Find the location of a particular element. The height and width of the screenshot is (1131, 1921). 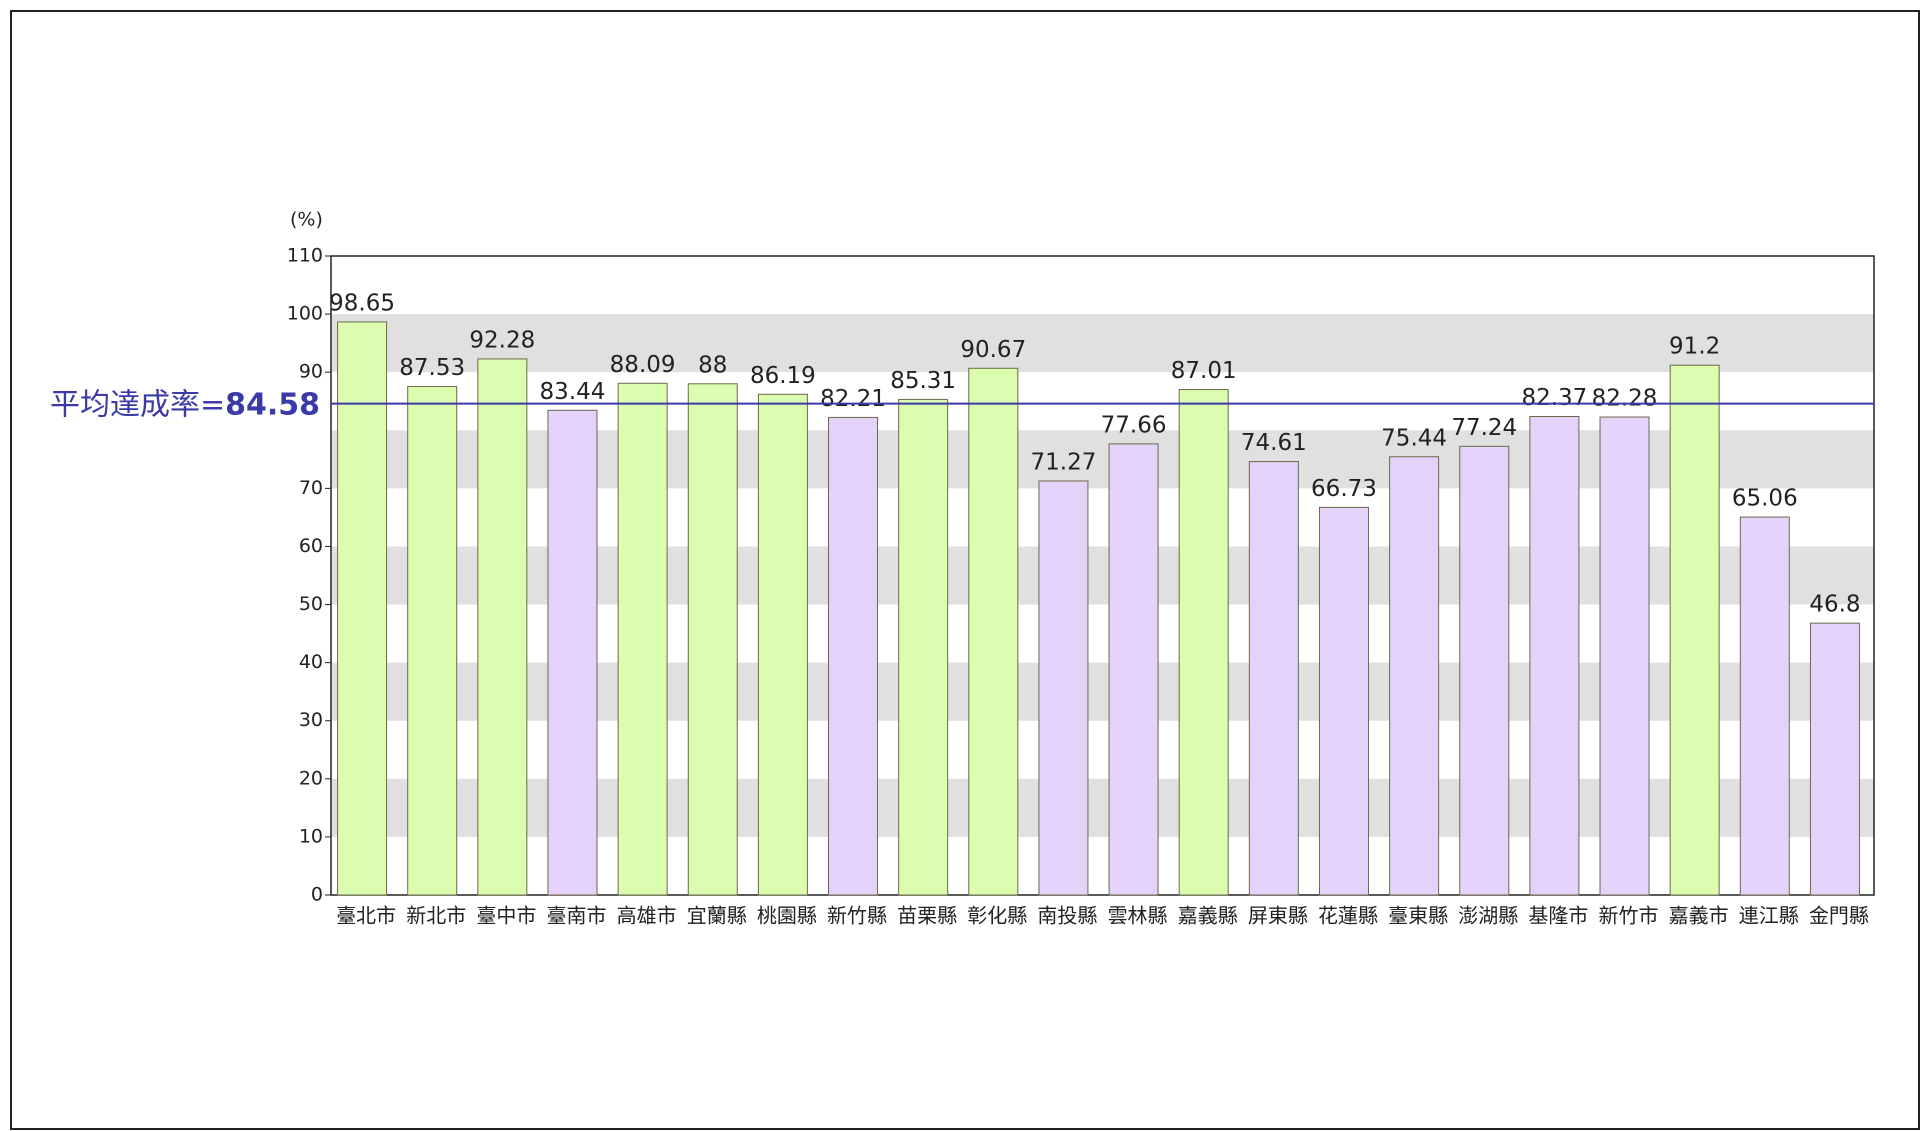

x-tick-label: 高雄市 is located at coordinates (647, 916).